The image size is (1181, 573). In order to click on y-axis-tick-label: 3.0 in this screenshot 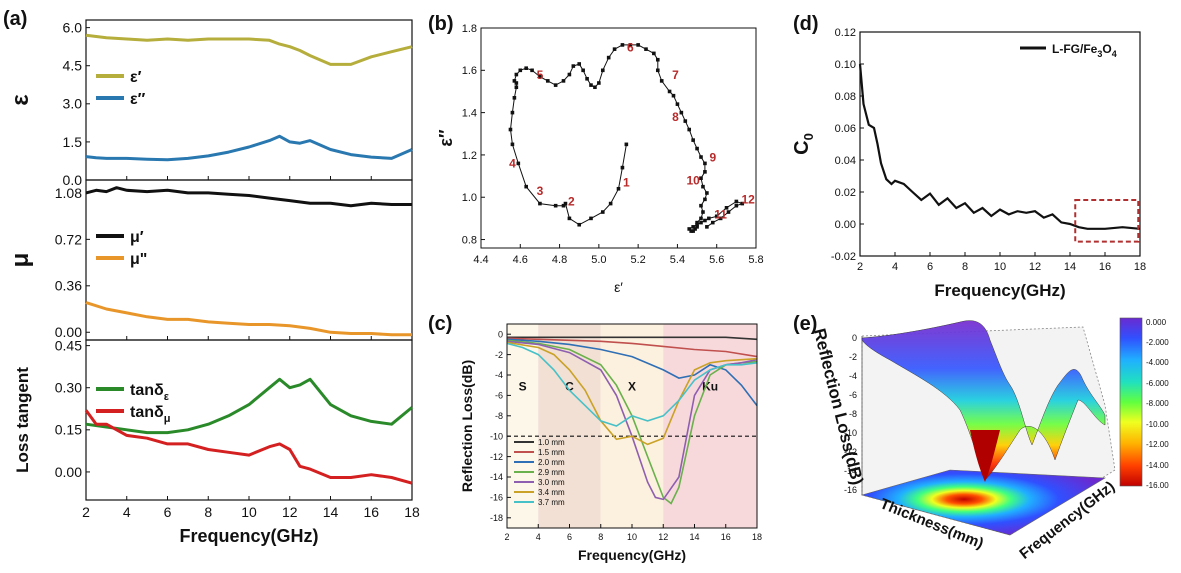, I will do `click(73, 104)`.